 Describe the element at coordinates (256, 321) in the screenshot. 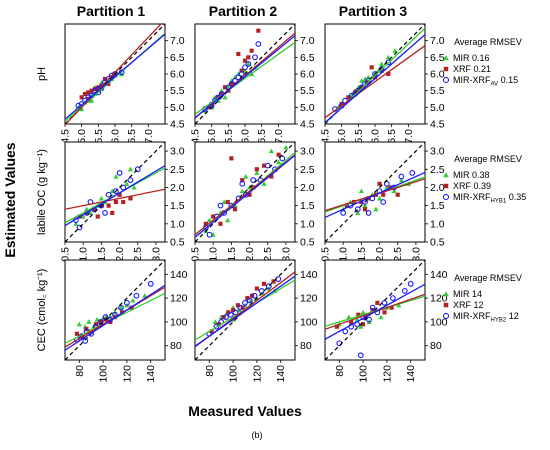

I see `panel-3-2: 80 80 100 100 120 120 140 140` at that location.